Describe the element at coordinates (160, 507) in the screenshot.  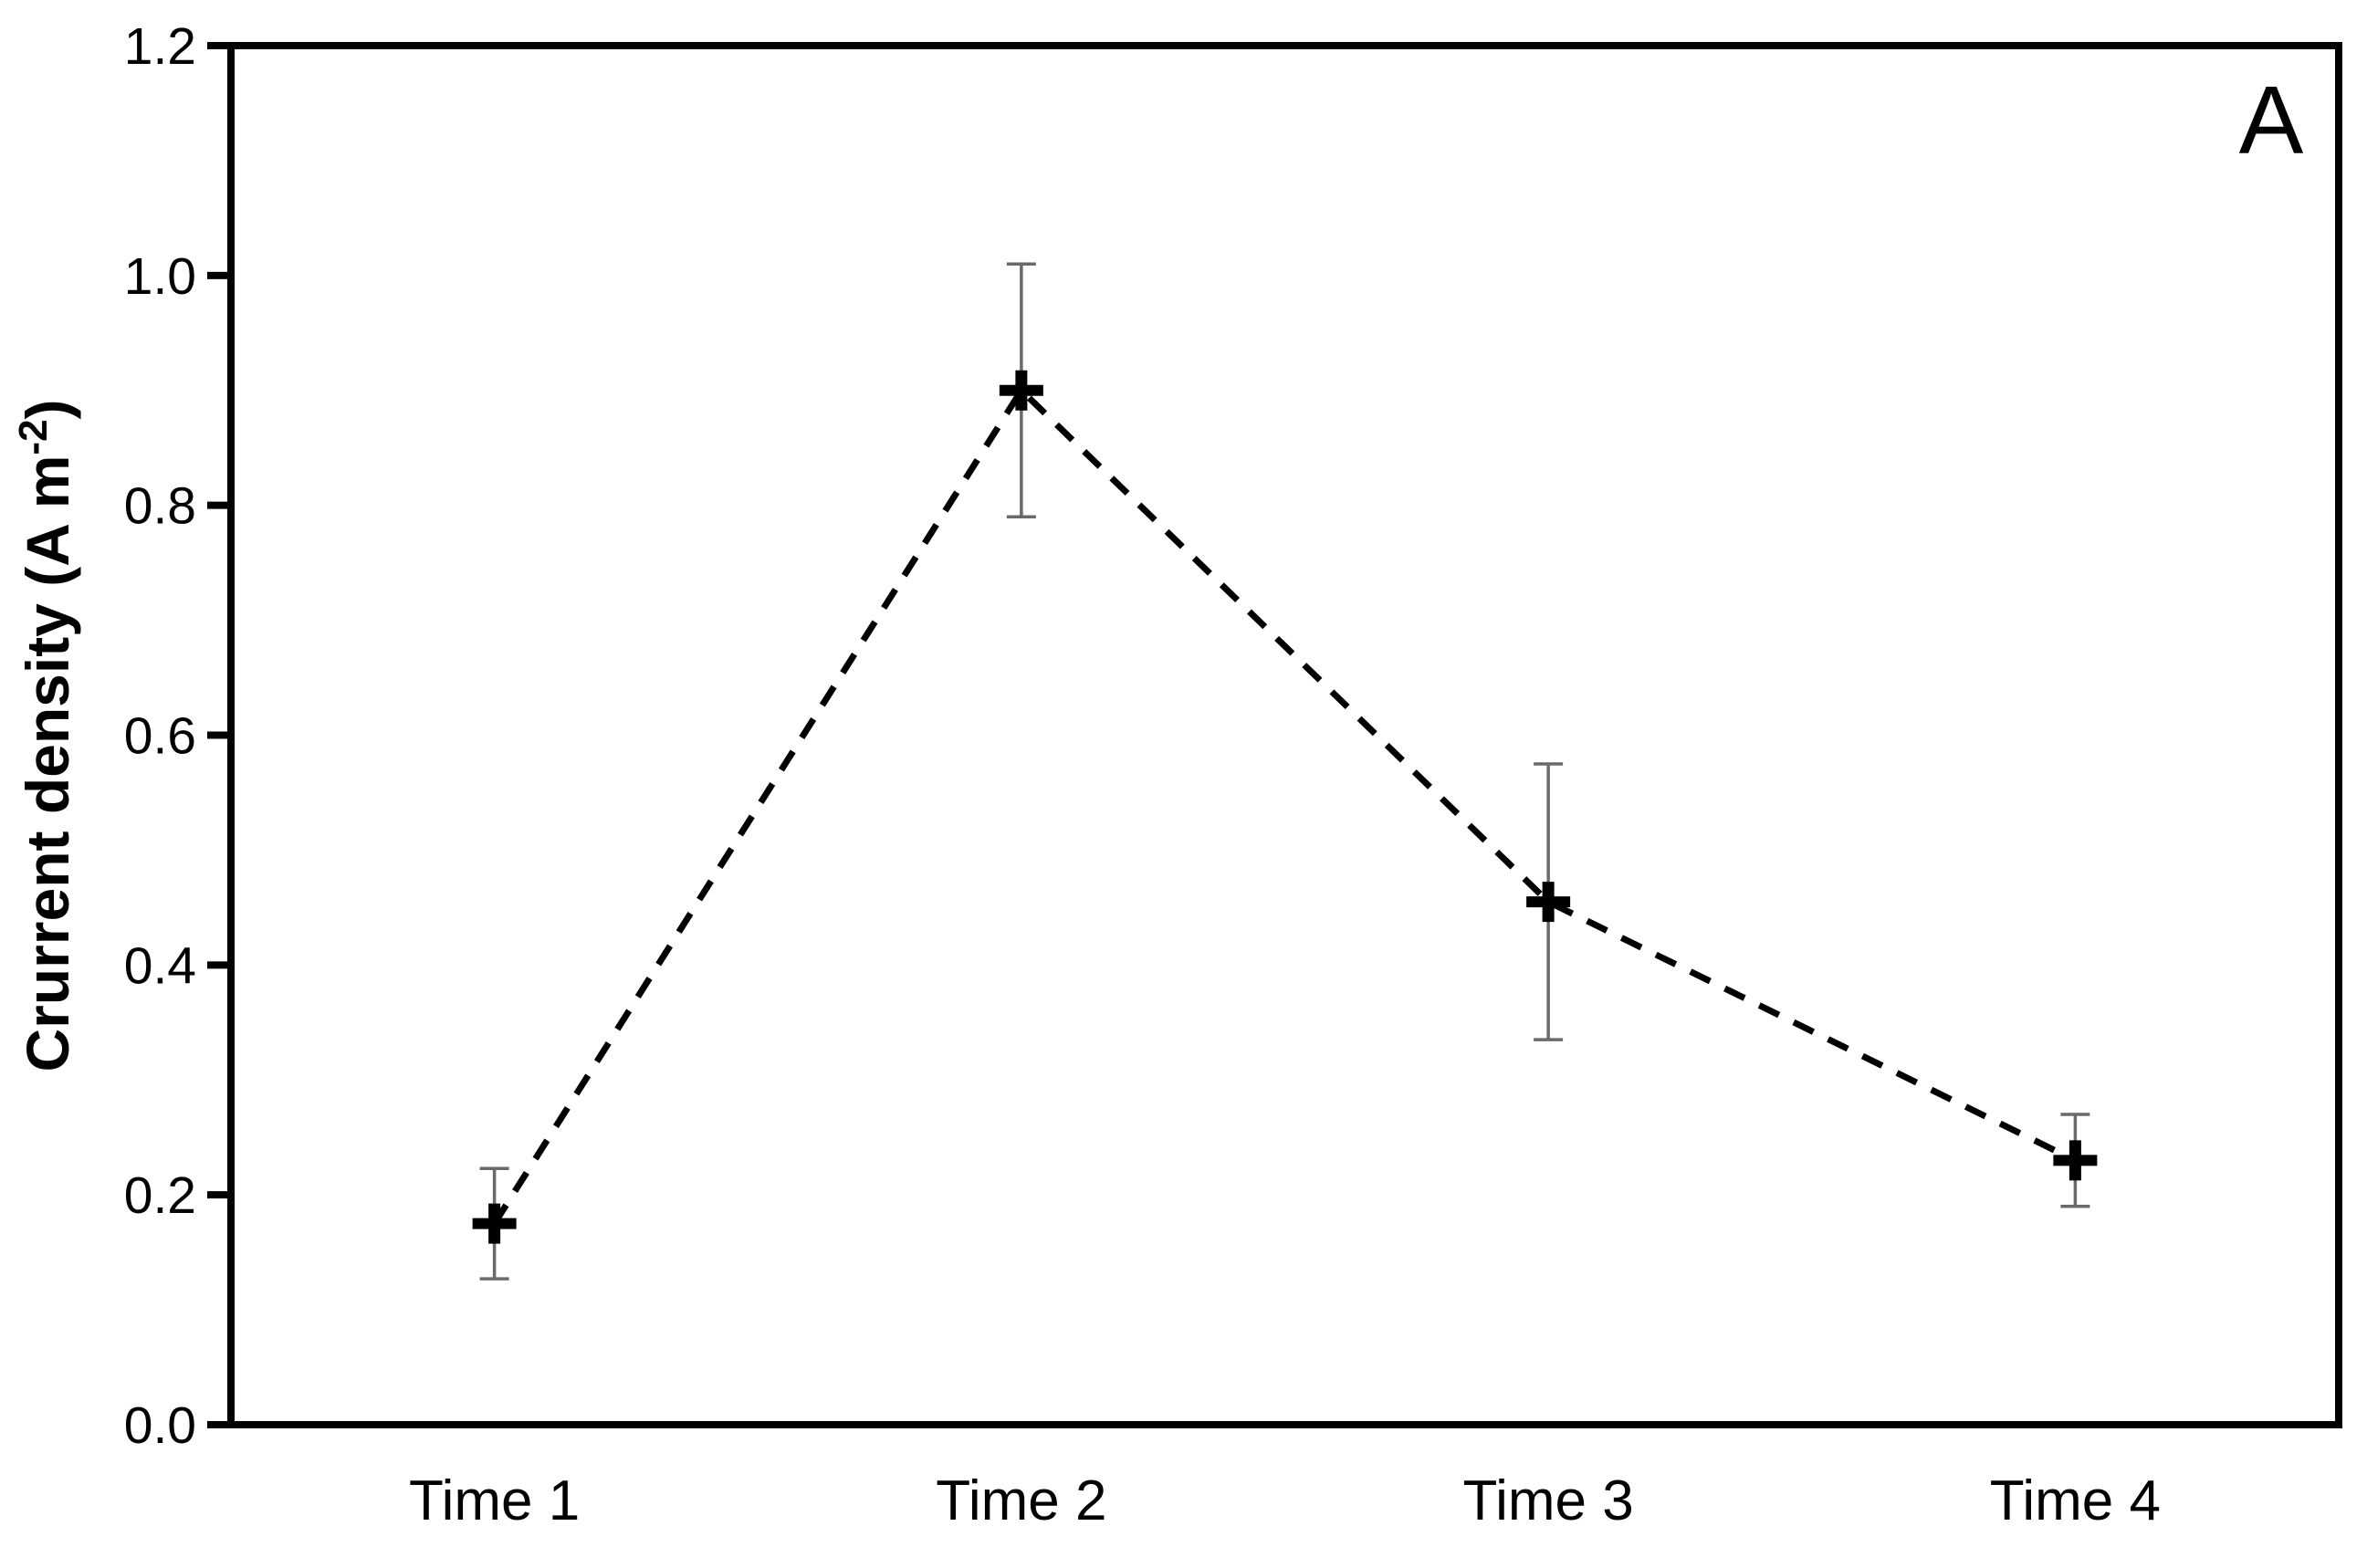
I see `y-tick-label: 0.8` at that location.